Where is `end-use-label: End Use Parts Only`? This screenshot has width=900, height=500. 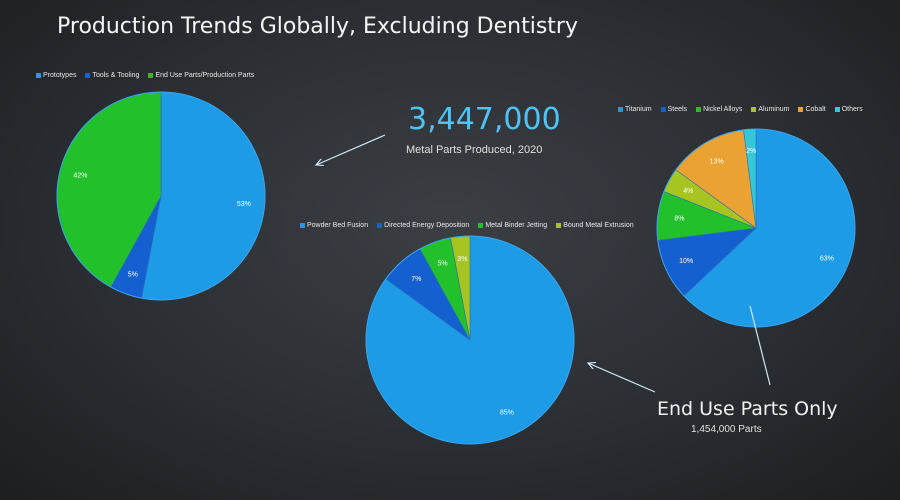 end-use-label: End Use Parts Only is located at coordinates (747, 409).